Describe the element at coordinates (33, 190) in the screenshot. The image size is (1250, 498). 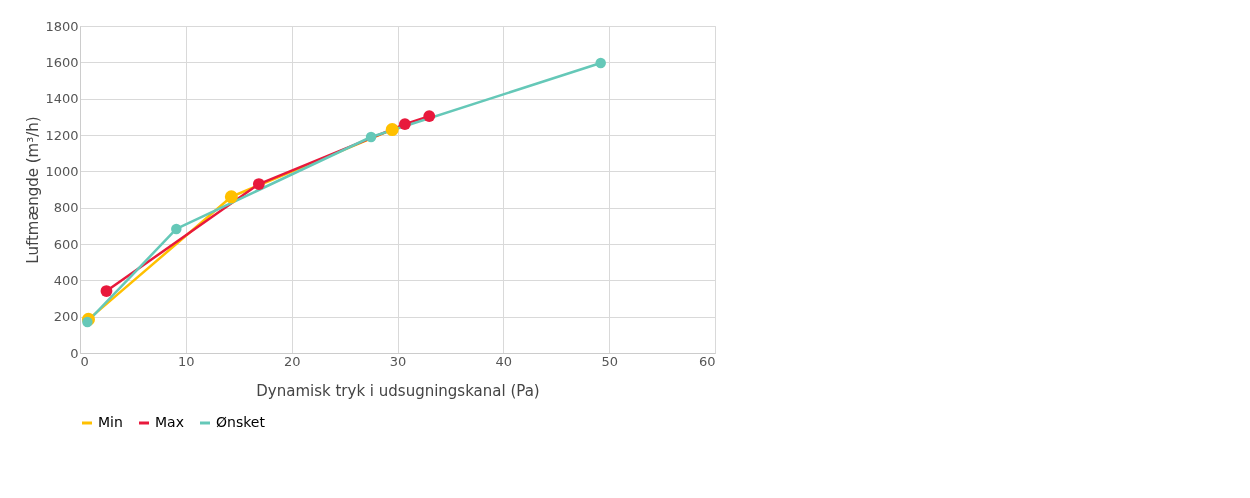
I see `y-axis-title: Luftmængde (m³/h)` at that location.